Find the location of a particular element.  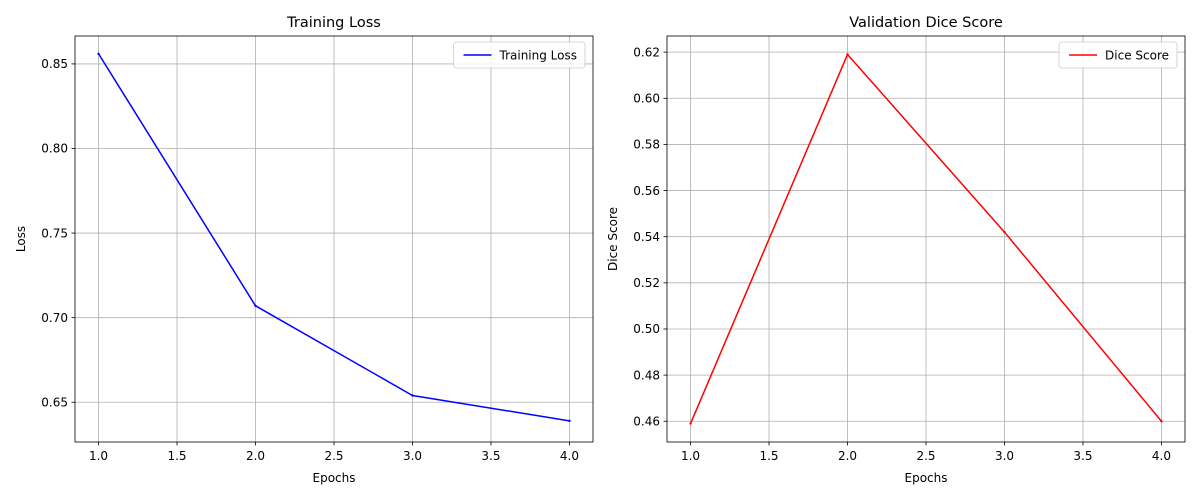

y-tick-label: 0.70 is located at coordinates (54, 318).